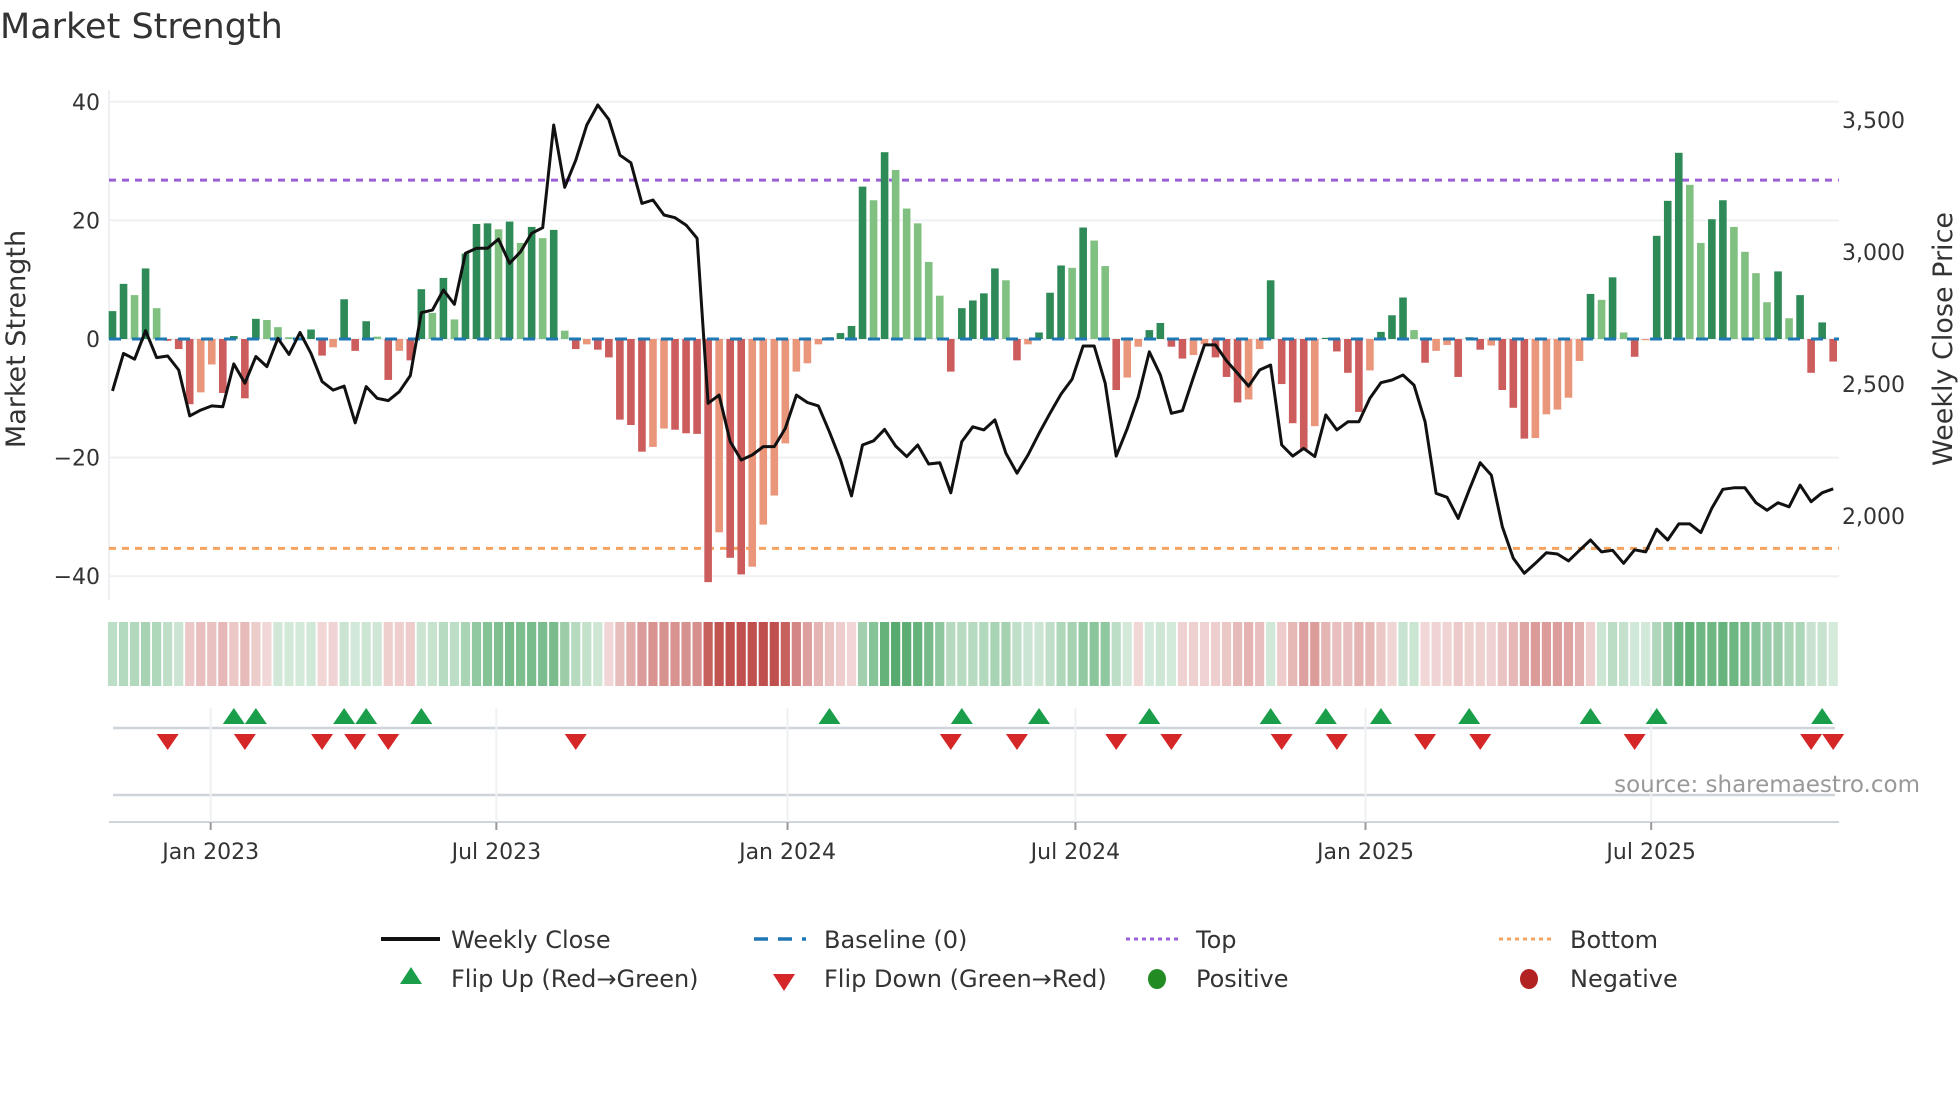  What do you see at coordinates (1216, 940) in the screenshot?
I see `legend-label: Top` at bounding box center [1216, 940].